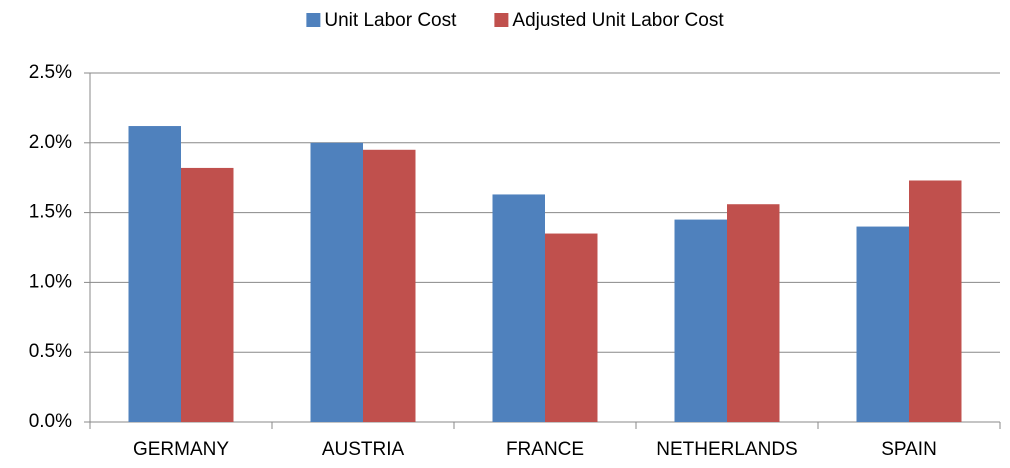  Describe the element at coordinates (363, 449) in the screenshot. I see `x-tick-label: AUSTRIA` at that location.